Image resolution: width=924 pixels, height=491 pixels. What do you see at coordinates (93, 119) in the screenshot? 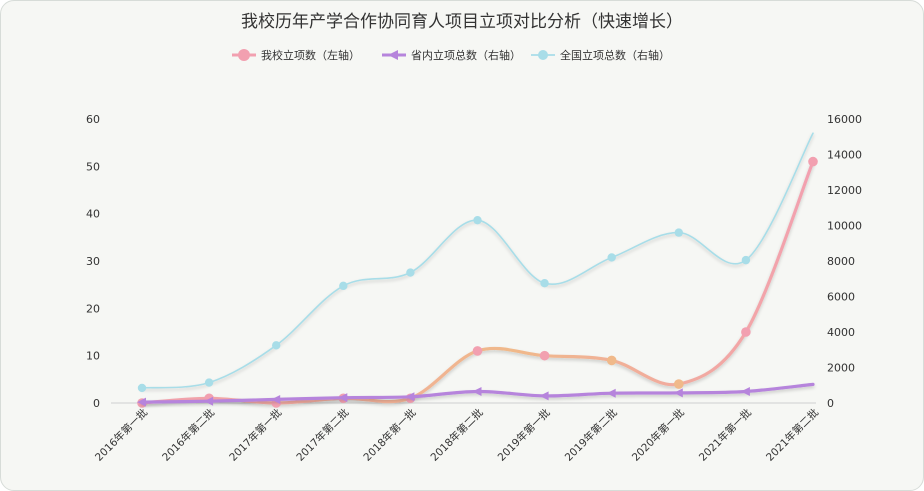
I see `left-axis-tick-label: 60` at bounding box center [93, 119].